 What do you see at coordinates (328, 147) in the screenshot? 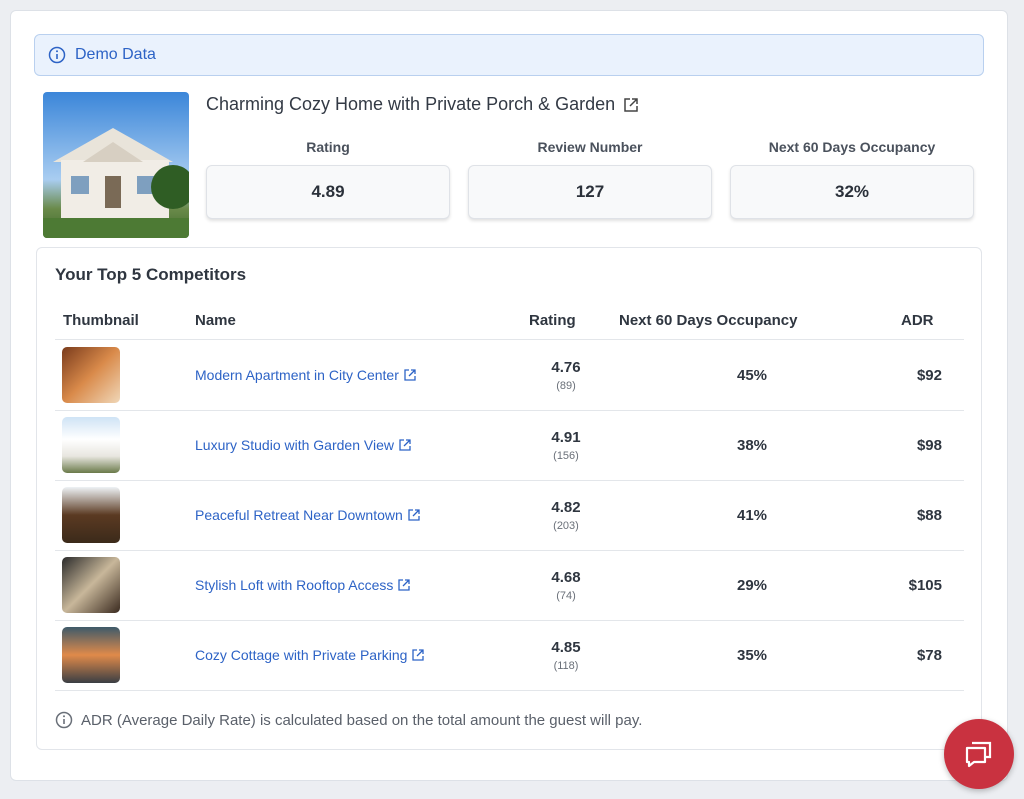
I see `stat-label: Rating` at bounding box center [328, 147].